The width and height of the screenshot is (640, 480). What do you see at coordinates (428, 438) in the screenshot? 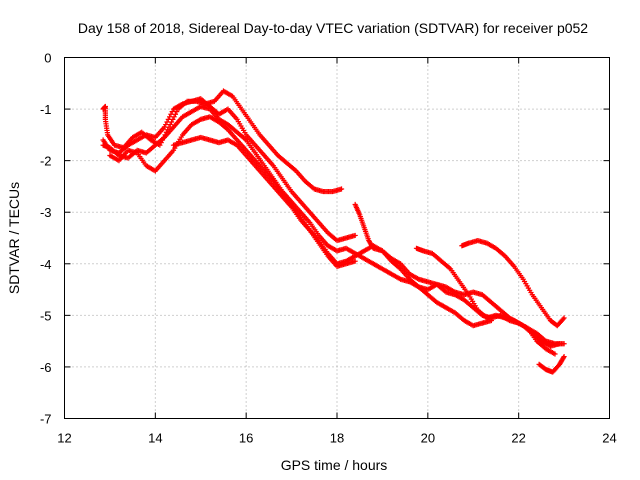
I see `x-tick-label: 20` at bounding box center [428, 438].